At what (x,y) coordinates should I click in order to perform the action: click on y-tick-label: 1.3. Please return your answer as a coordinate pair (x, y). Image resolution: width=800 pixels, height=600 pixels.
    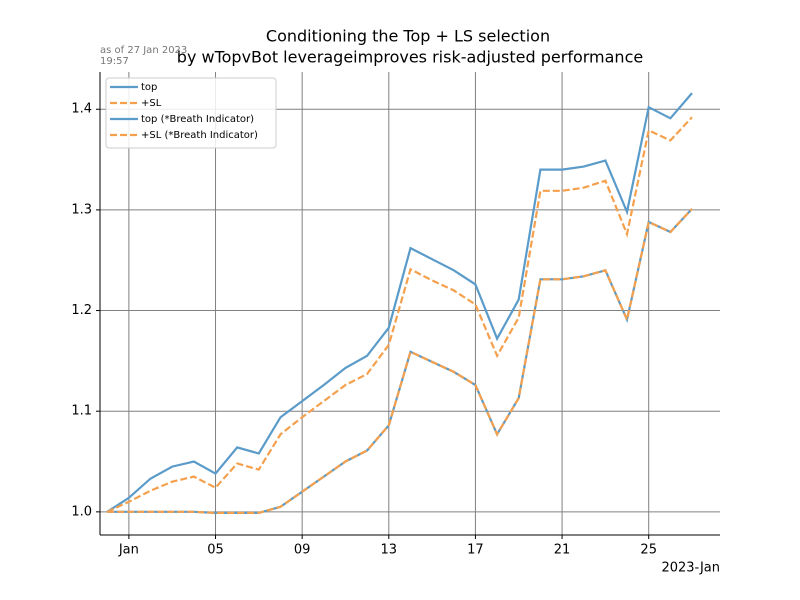
    Looking at the image, I should click on (81, 209).